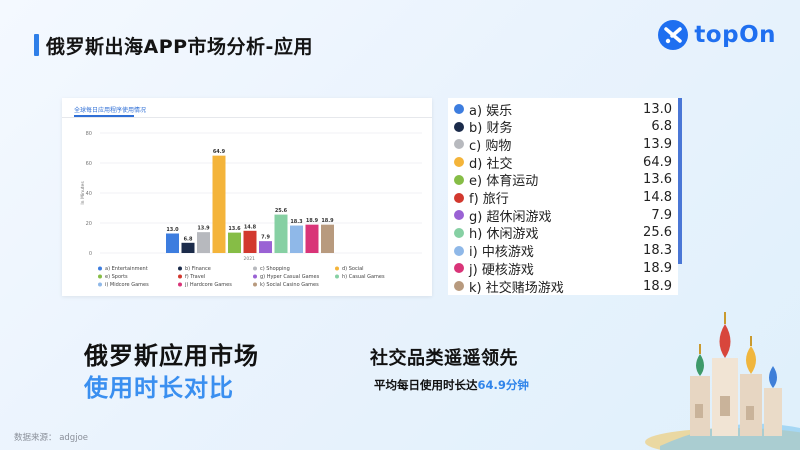 This screenshot has height=450, width=800. What do you see at coordinates (90, 254) in the screenshot?
I see `y-tick-label: 0` at bounding box center [90, 254].